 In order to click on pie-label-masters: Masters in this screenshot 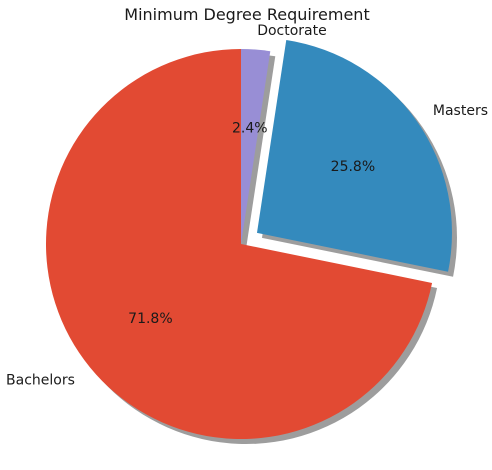, I will do `click(460, 111)`.